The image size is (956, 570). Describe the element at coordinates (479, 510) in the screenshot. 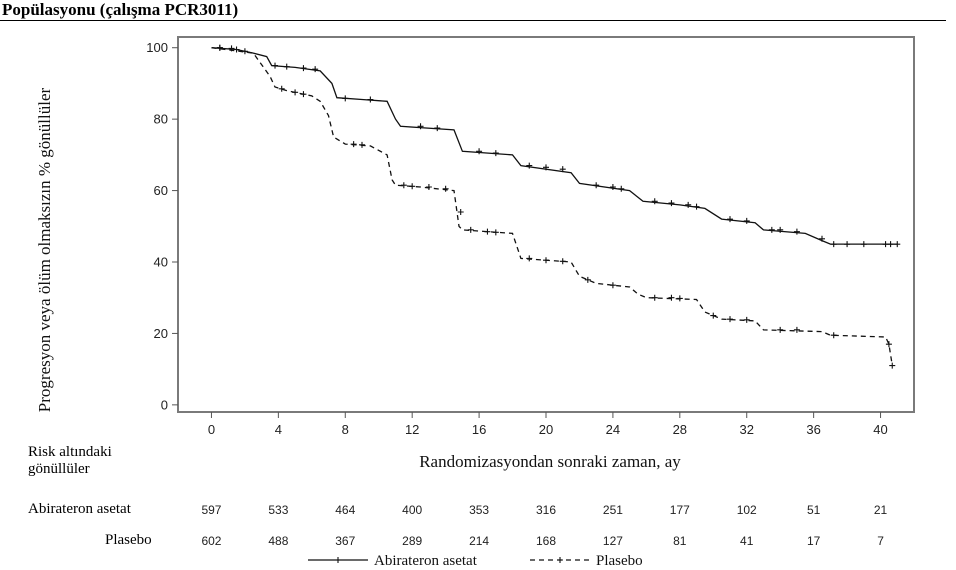

I see `risk-value: 353` at that location.